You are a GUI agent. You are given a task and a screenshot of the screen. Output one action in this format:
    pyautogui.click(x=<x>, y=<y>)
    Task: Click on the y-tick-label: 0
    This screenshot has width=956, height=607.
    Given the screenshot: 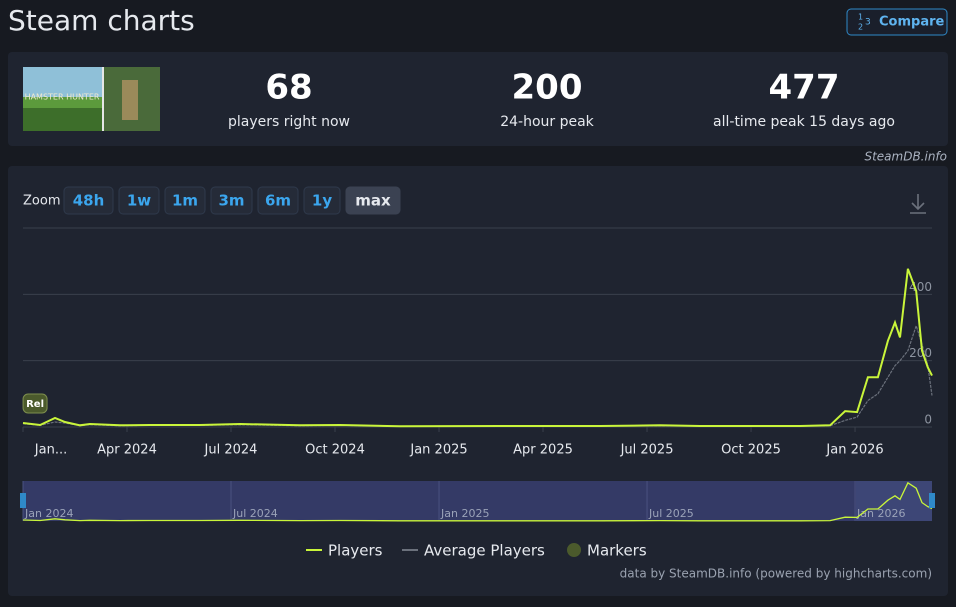 What is the action you would take?
    pyautogui.click(x=928, y=420)
    